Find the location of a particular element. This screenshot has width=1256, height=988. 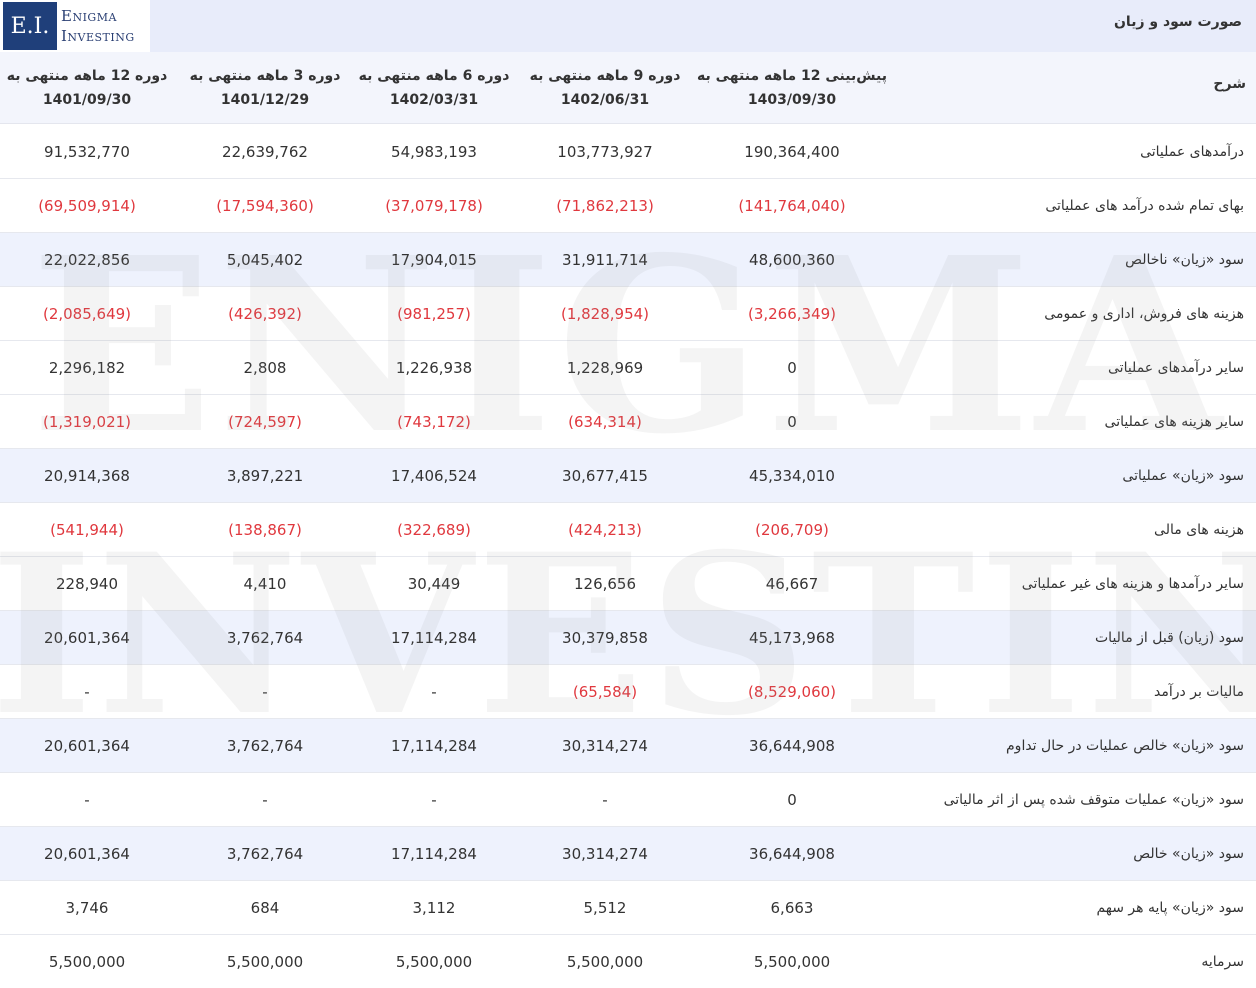

table-cell: (724,597) is located at coordinates (265, 421).